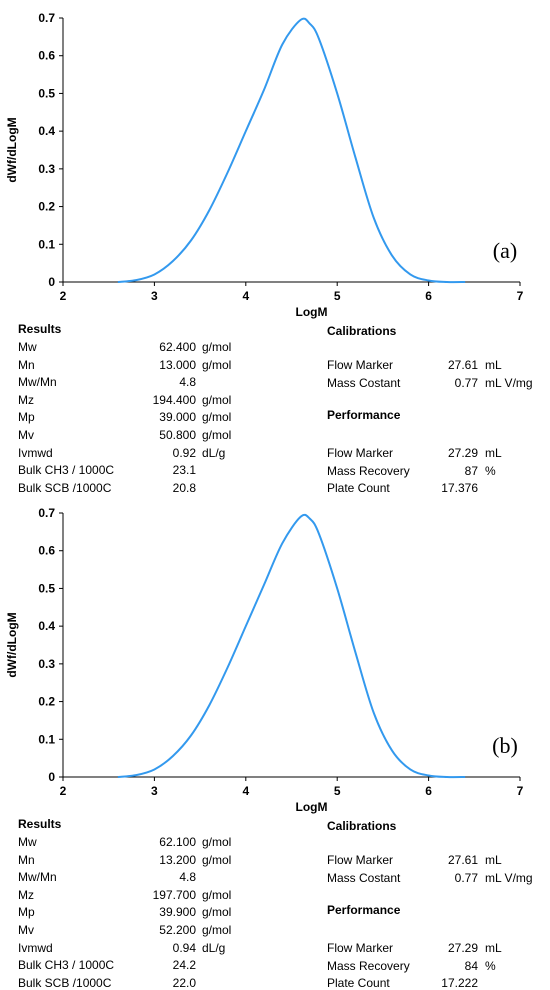  I want to click on result-value: 197.700, so click(174, 894).